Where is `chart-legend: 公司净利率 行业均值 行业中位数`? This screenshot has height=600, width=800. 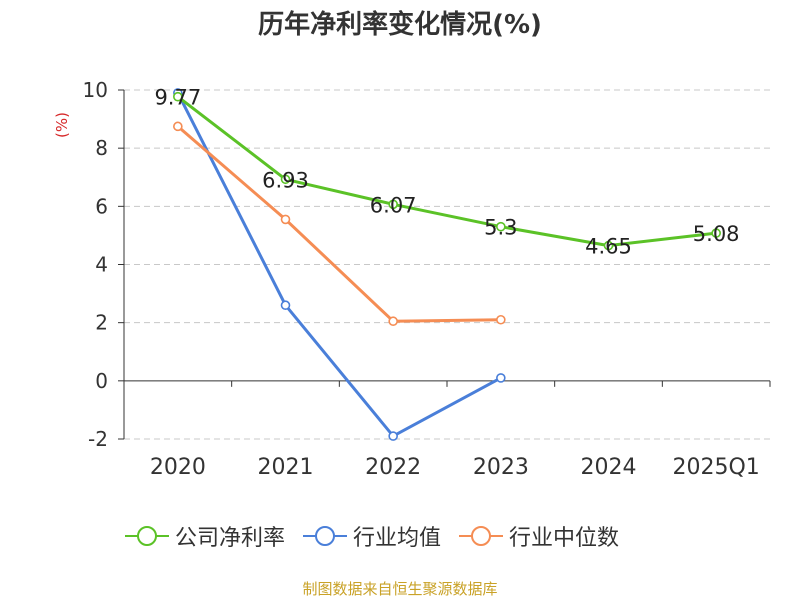
chart-legend: 公司净利率 行业均值 行业中位数 is located at coordinates (381, 536).